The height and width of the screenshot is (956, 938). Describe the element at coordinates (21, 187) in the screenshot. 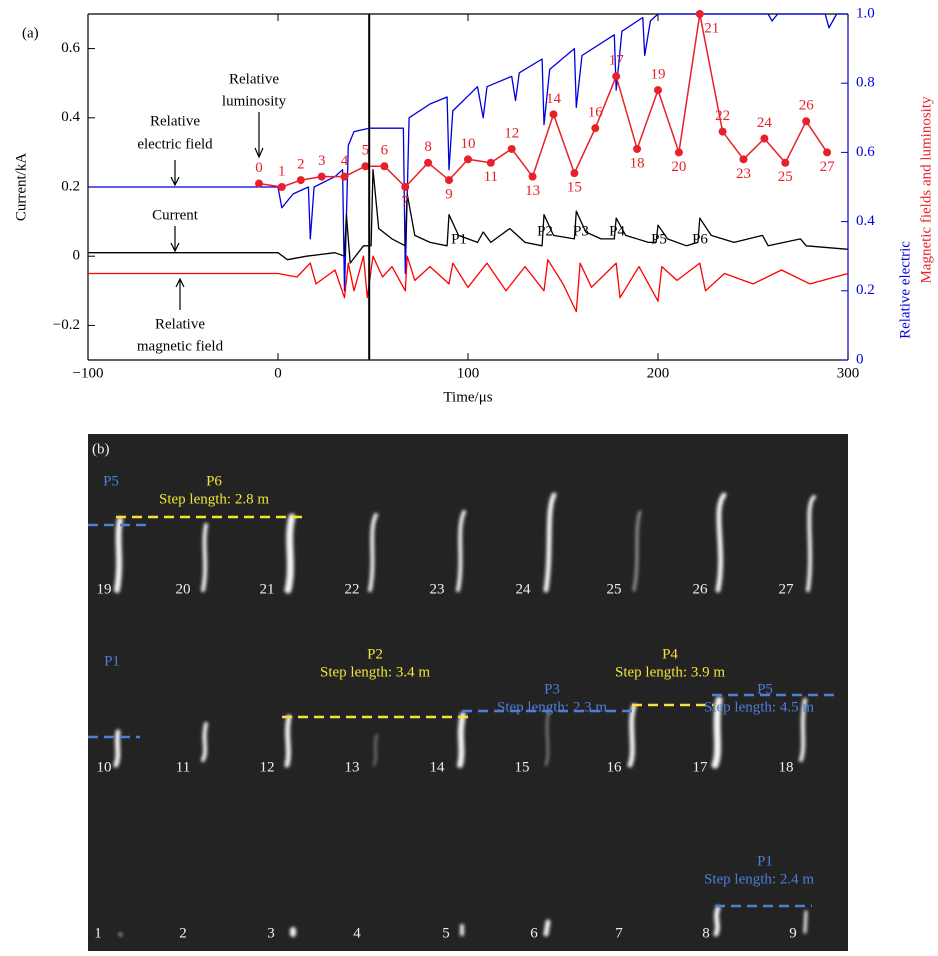

I see `y-axis-label: Current/kA` at that location.